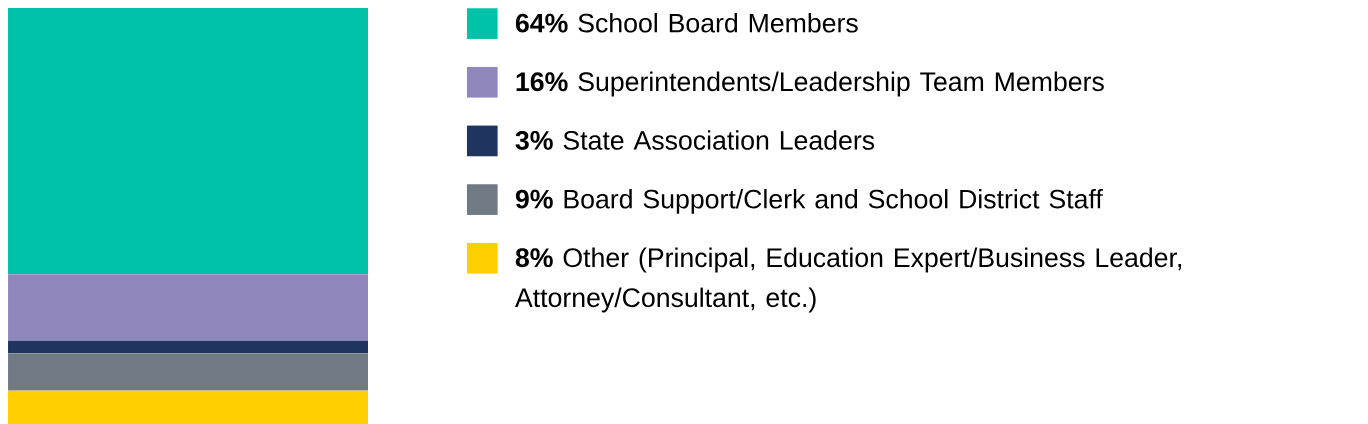 The image size is (1368, 424). I want to click on legend-label: 64% School Board Members, so click(686, 22).